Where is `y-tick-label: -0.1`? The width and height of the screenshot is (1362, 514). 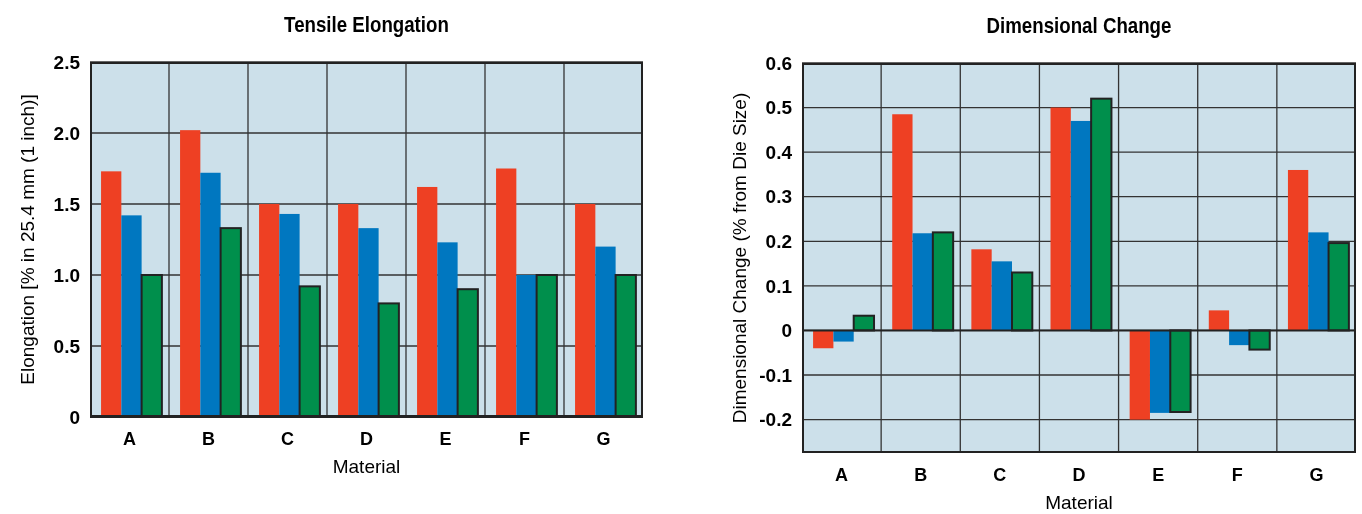
y-tick-label: -0.1 is located at coordinates (776, 375).